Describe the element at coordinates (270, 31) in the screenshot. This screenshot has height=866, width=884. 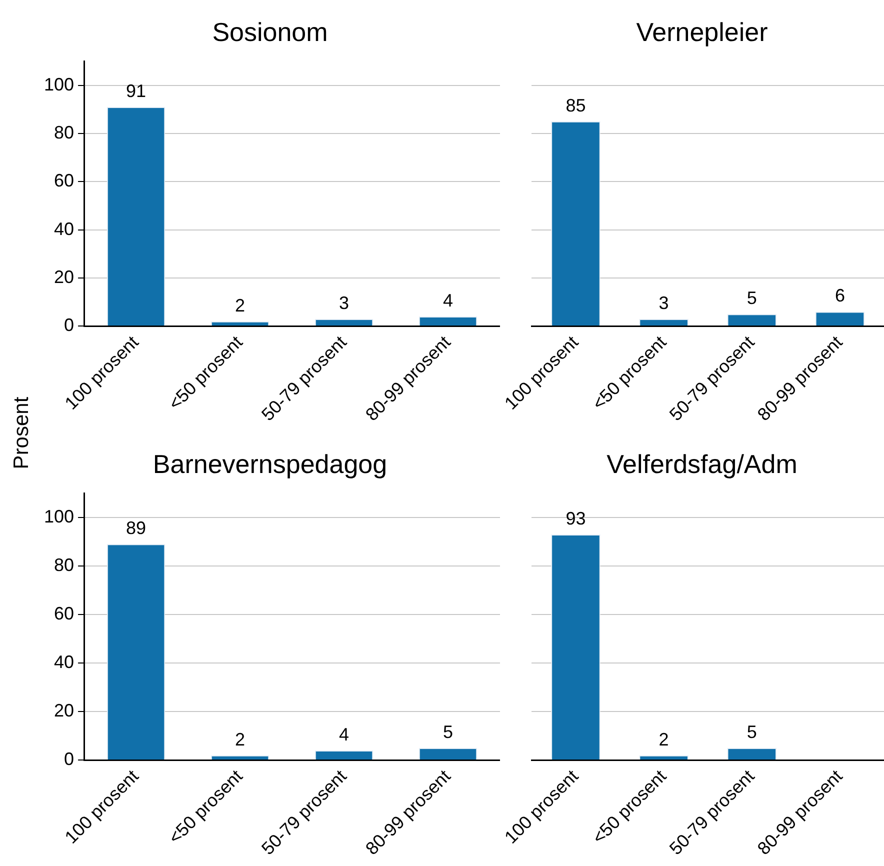
I see `chart-title: Sosionom` at that location.